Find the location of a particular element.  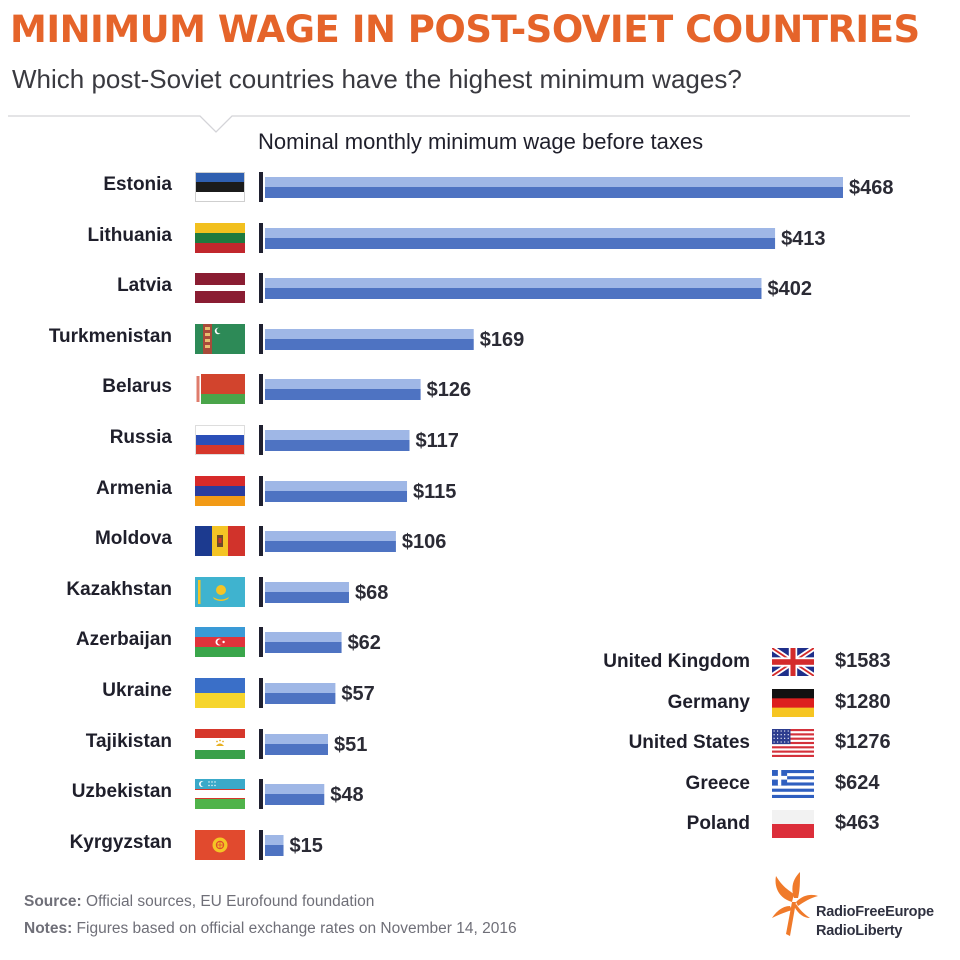

country-label: Estonia is located at coordinates (137, 184).